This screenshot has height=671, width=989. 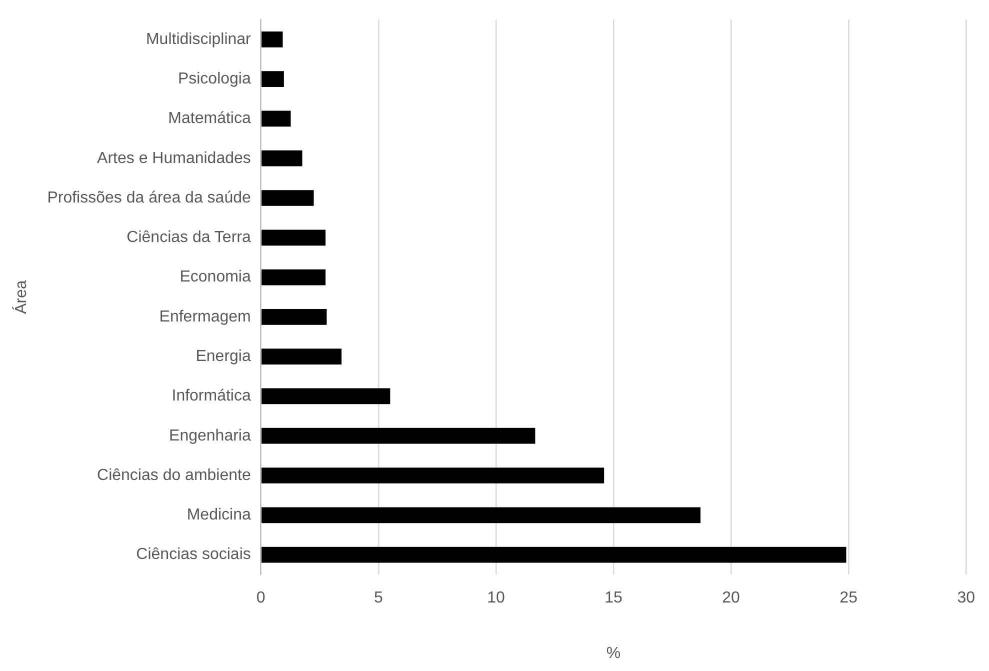 What do you see at coordinates (214, 79) in the screenshot?
I see `y-tick-label: Psicologia` at bounding box center [214, 79].